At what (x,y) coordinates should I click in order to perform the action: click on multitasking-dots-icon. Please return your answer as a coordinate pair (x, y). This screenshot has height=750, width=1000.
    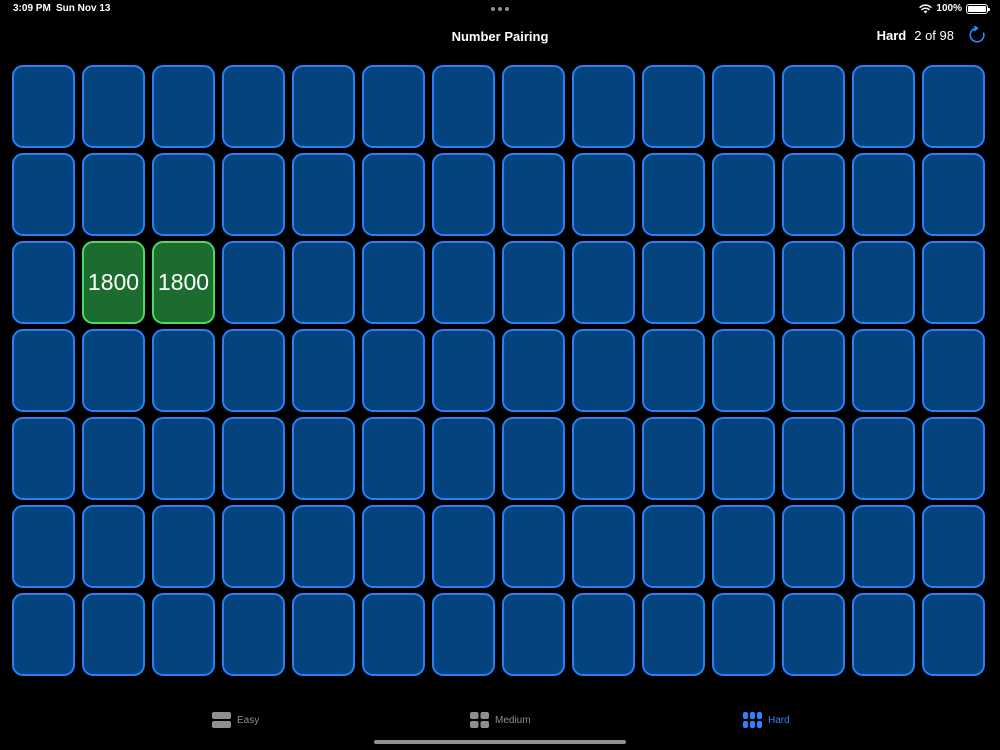
    Looking at the image, I should click on (500, 9).